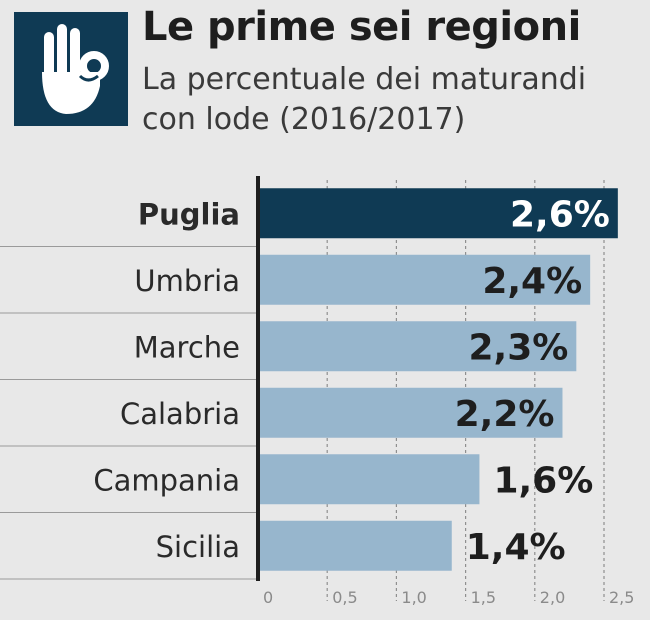  Describe the element at coordinates (552, 597) in the screenshot. I see `x-tick-label: 2,0` at that location.